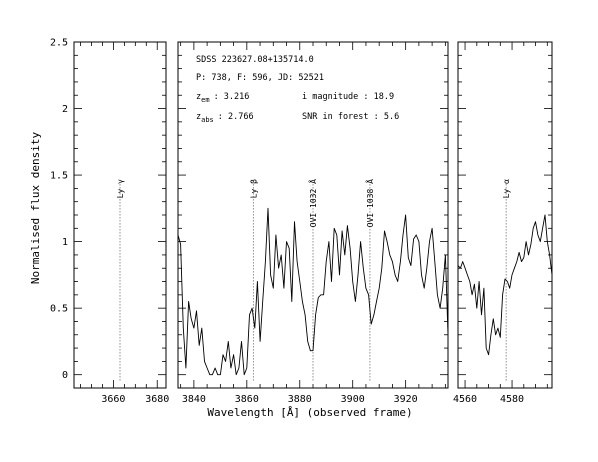 The height and width of the screenshot is (462, 598). What do you see at coordinates (113, 399) in the screenshot?
I see `x-tick-label-0: 3660` at bounding box center [113, 399].